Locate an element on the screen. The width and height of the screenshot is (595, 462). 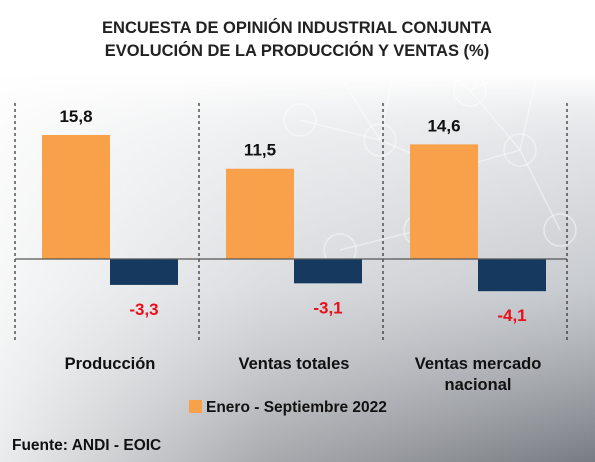
category-label-3-line-2: nacional is located at coordinates (478, 385).